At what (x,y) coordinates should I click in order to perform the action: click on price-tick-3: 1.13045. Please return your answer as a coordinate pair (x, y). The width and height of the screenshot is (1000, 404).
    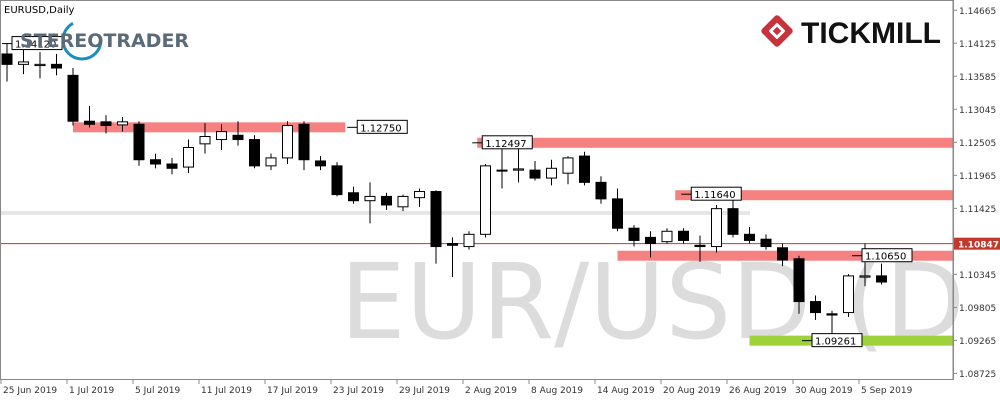
    Looking at the image, I should click on (977, 111).